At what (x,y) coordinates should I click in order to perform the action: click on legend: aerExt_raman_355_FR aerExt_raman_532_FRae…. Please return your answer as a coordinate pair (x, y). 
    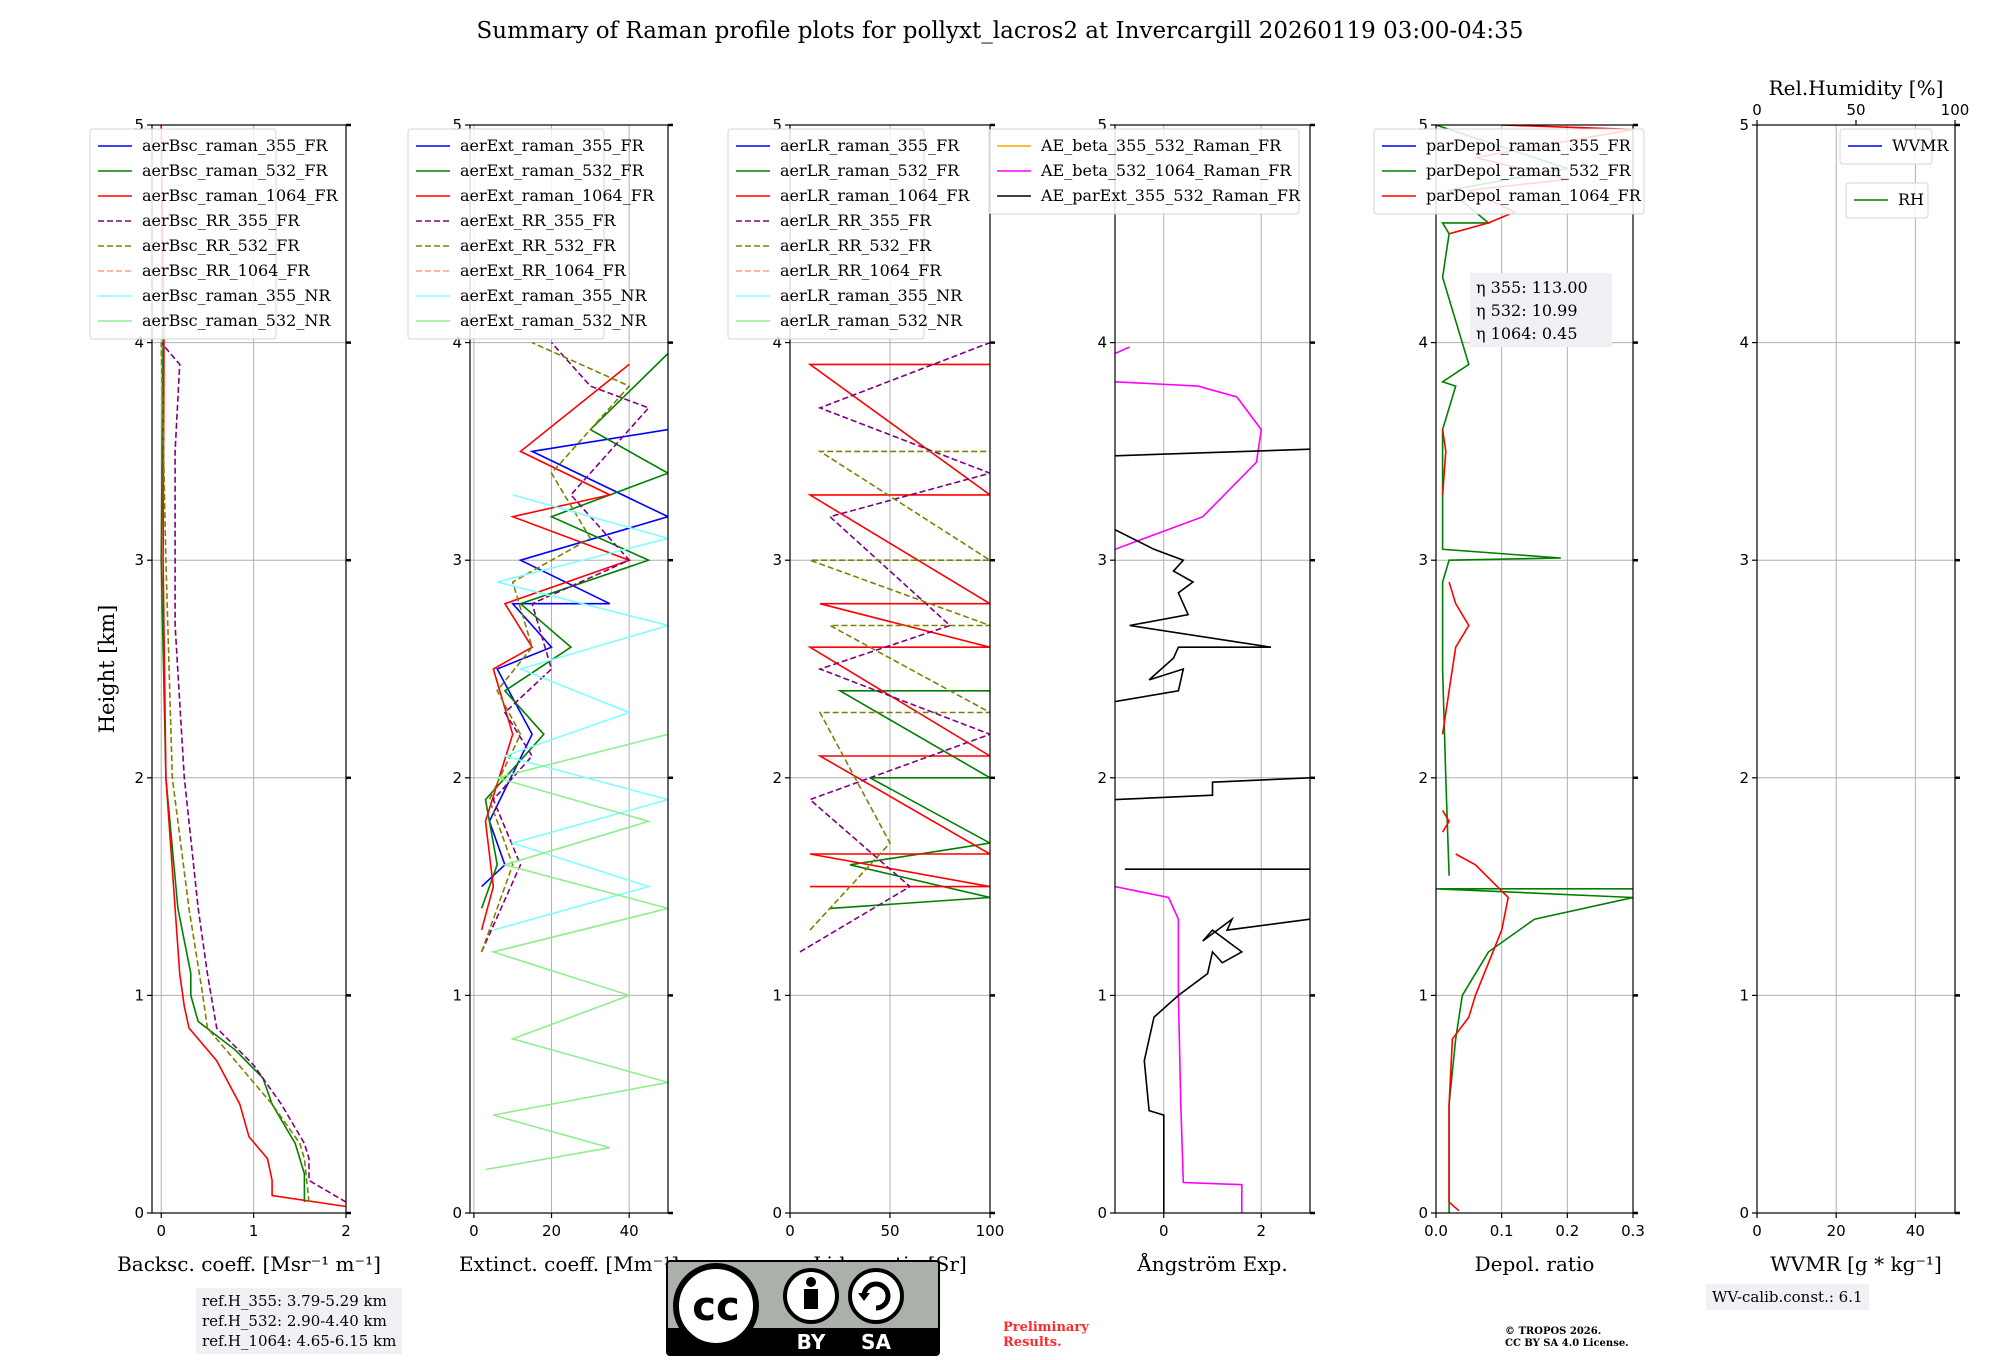
    Looking at the image, I should click on (531, 234).